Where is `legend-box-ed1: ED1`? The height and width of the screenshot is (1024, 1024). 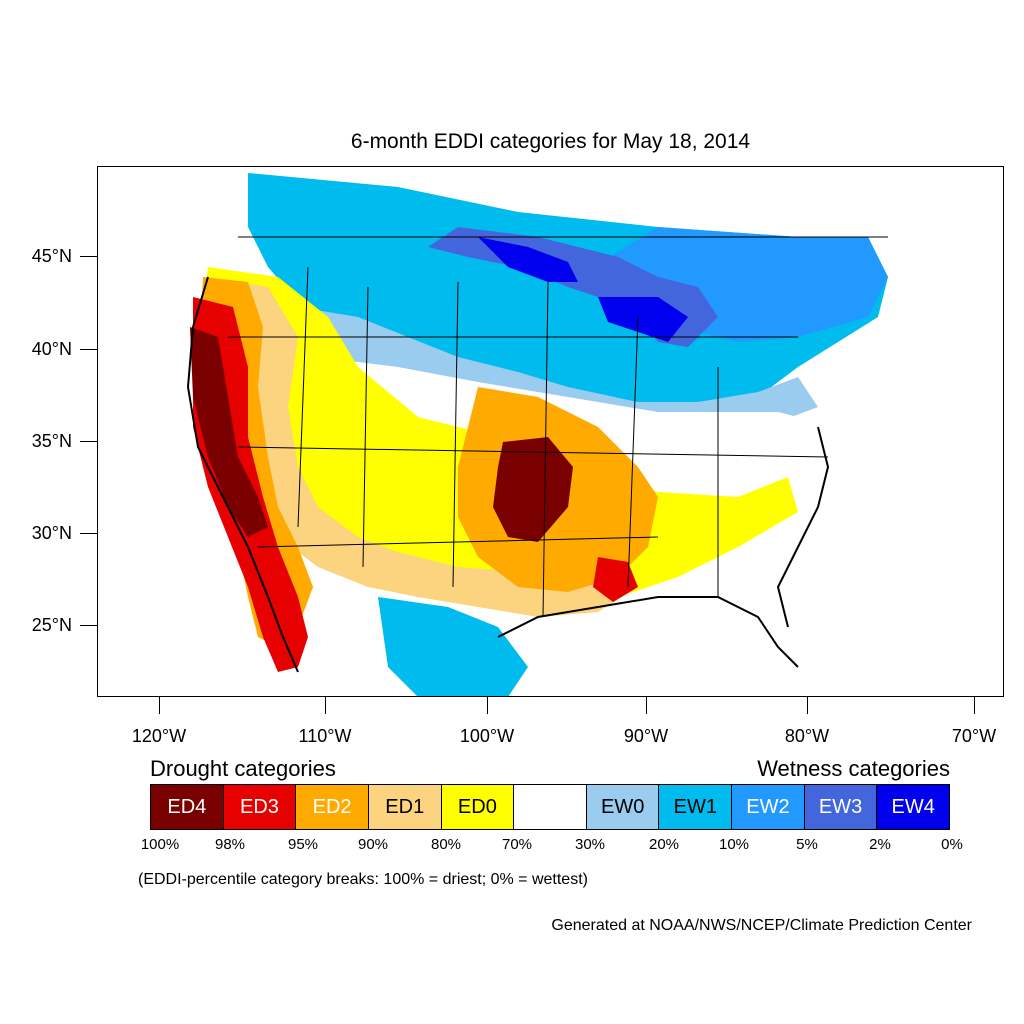
legend-box-ed1: ED1 is located at coordinates (405, 807).